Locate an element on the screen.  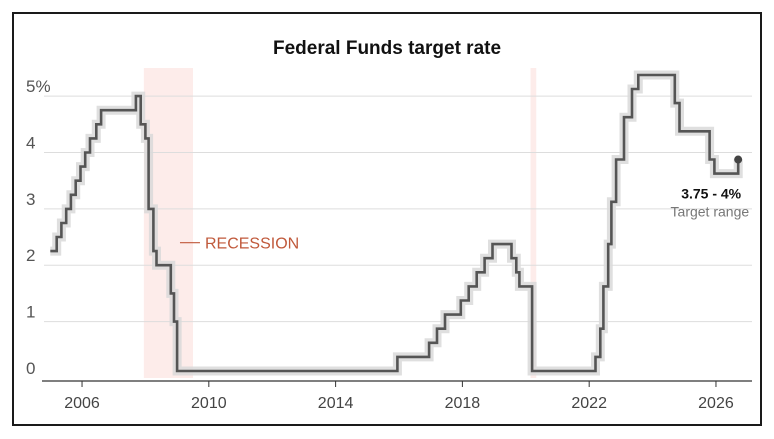
chart-title: Federal Funds target rate is located at coordinates (387, 48).